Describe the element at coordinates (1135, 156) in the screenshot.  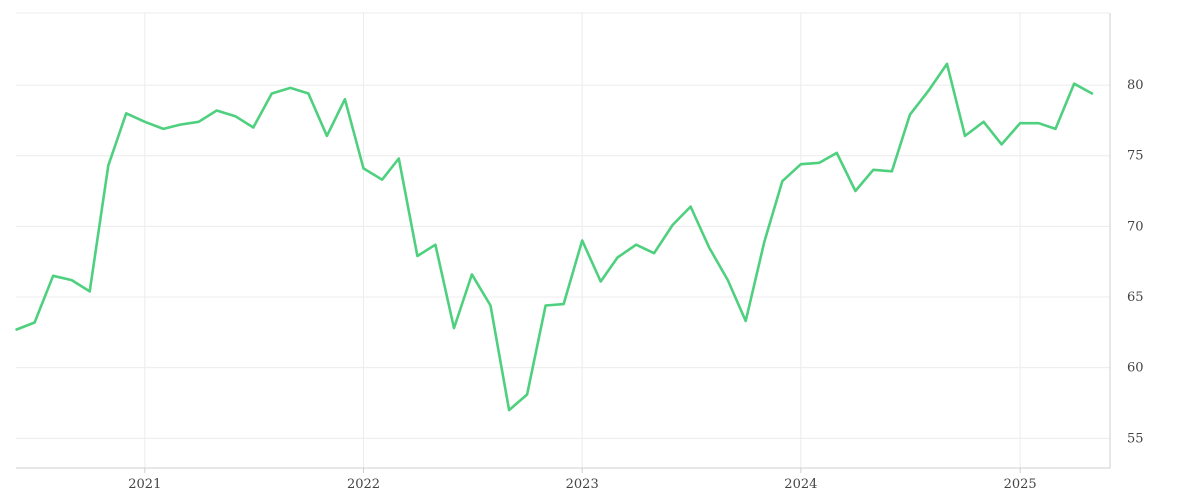
I see `y-tick-label: 75` at that location.